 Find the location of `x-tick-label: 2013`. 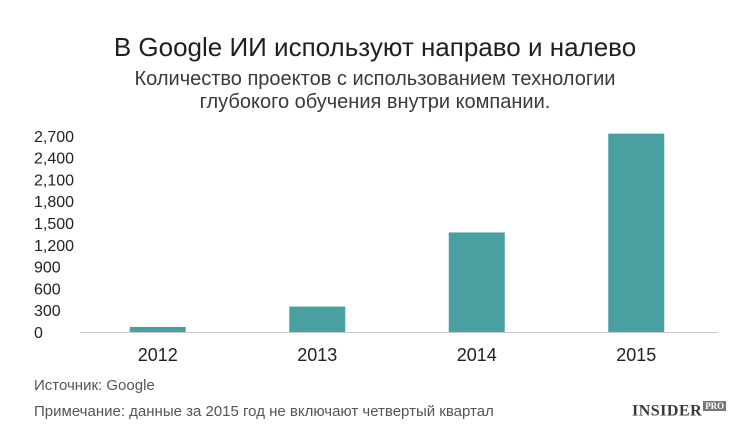

x-tick-label: 2013 is located at coordinates (317, 355).